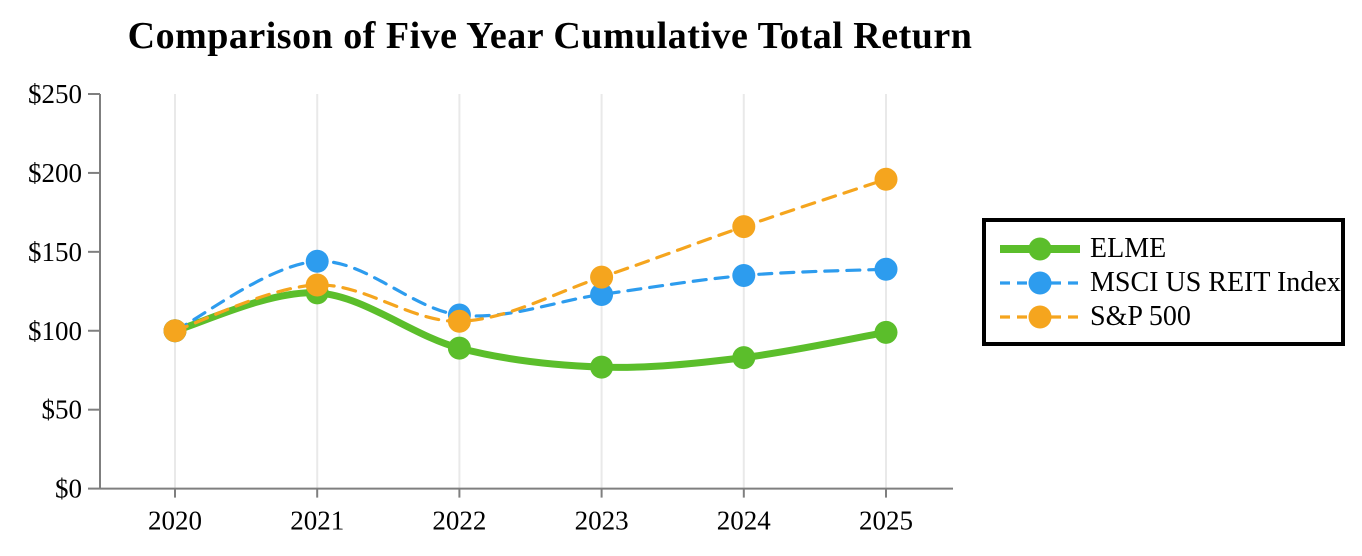 This screenshot has width=1362, height=556. I want to click on series-elme, so click(530, 330).